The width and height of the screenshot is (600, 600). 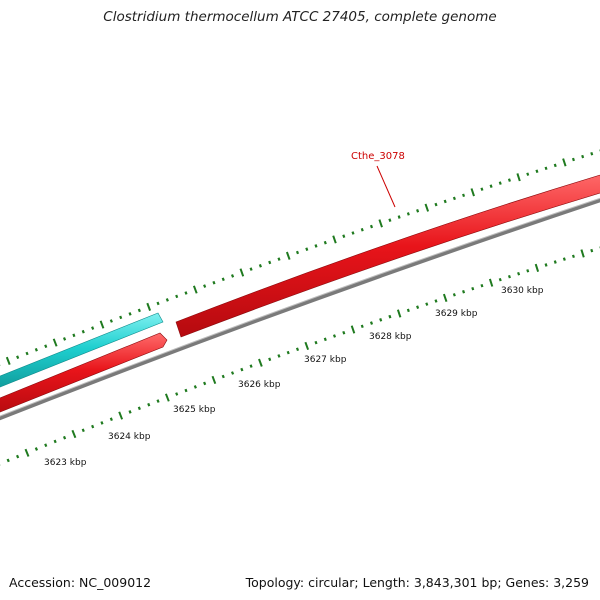 What do you see at coordinates (522, 291) in the screenshot?
I see `scale-label: 3630 kbp` at bounding box center [522, 291].